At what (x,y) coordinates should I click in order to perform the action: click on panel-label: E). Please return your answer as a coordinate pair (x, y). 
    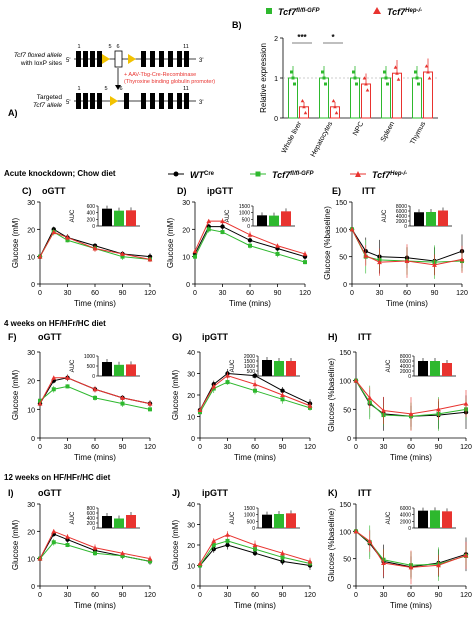
    Looking at the image, I should click on (336, 191).